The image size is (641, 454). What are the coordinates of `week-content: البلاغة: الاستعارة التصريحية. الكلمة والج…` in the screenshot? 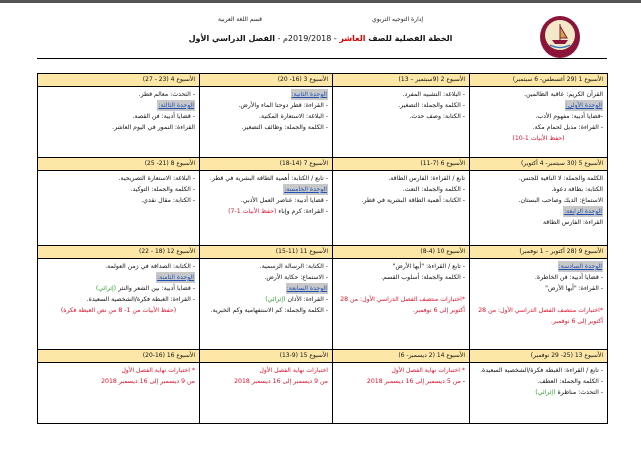 It's located at (118, 208).